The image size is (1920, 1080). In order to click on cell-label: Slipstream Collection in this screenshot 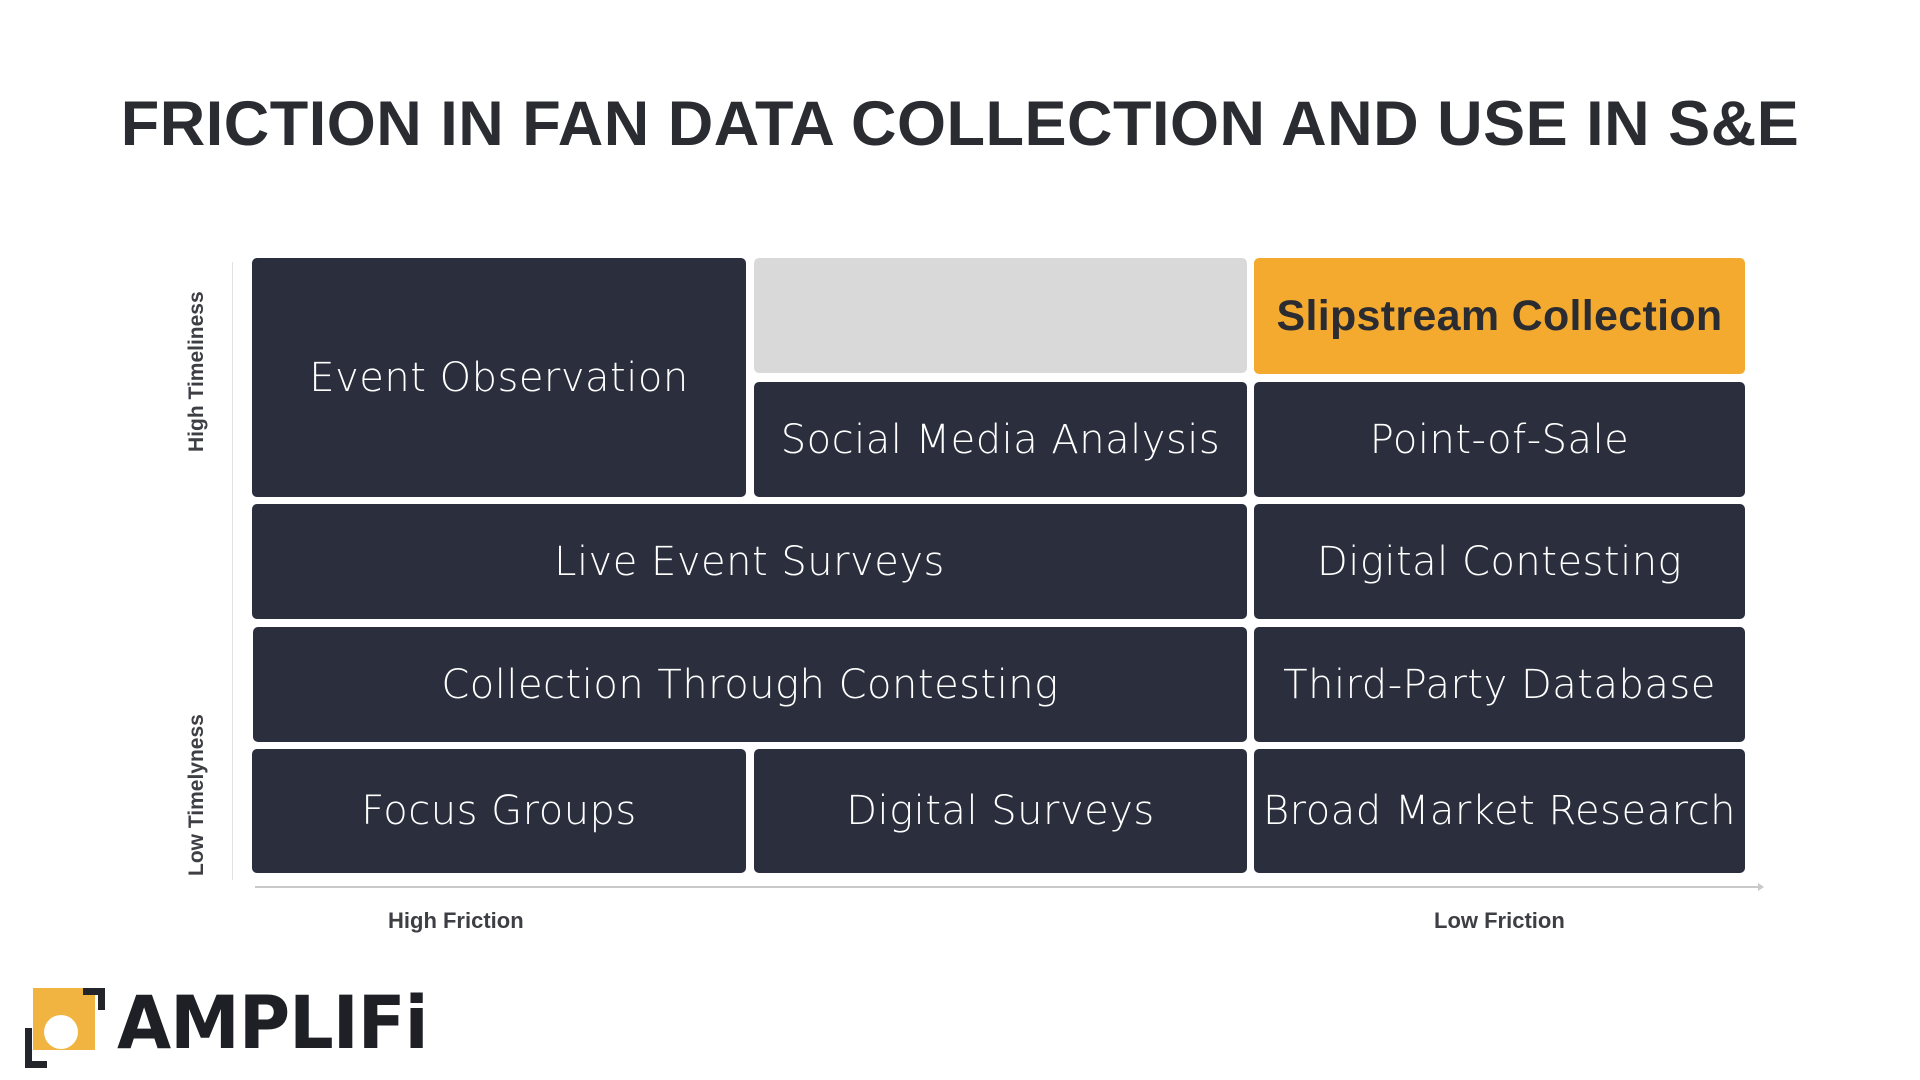, I will do `click(1499, 315)`.